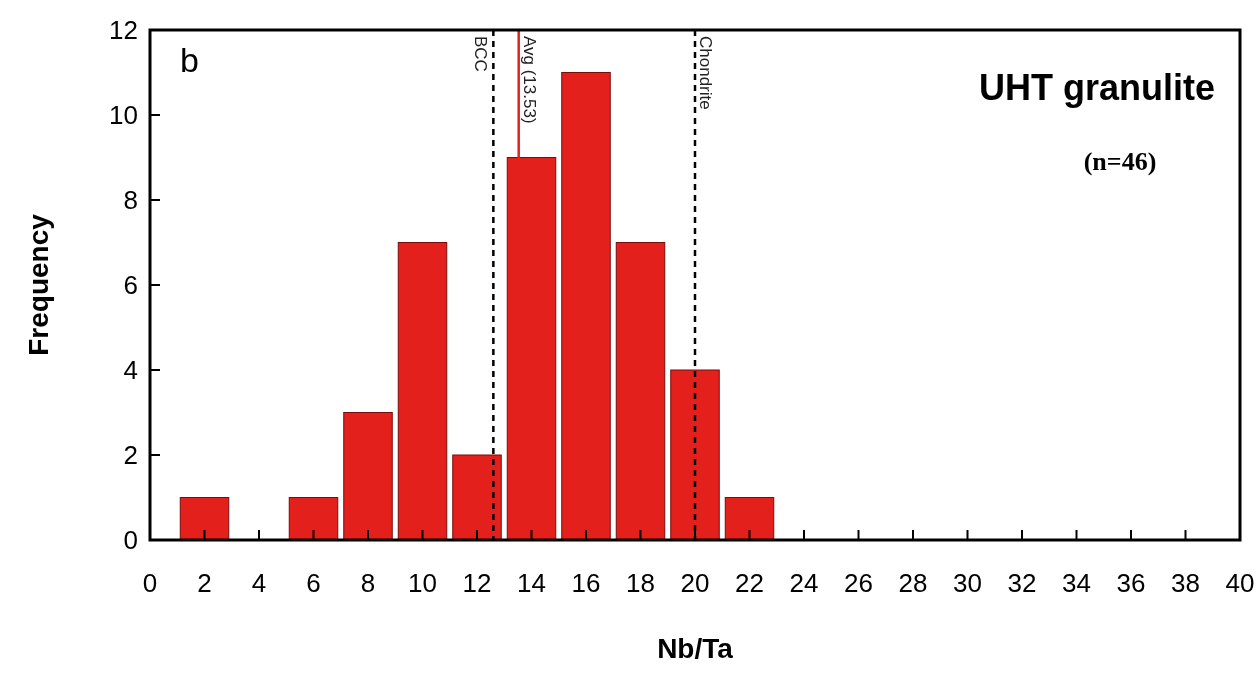 The height and width of the screenshot is (680, 1256). What do you see at coordinates (531, 583) in the screenshot?
I see `x-tick-label: 14` at bounding box center [531, 583].